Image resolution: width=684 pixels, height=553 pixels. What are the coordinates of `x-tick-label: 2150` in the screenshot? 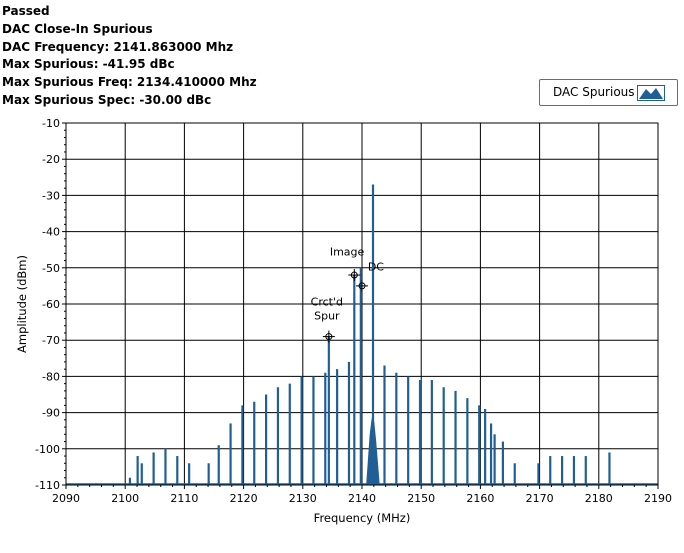 It's located at (421, 498).